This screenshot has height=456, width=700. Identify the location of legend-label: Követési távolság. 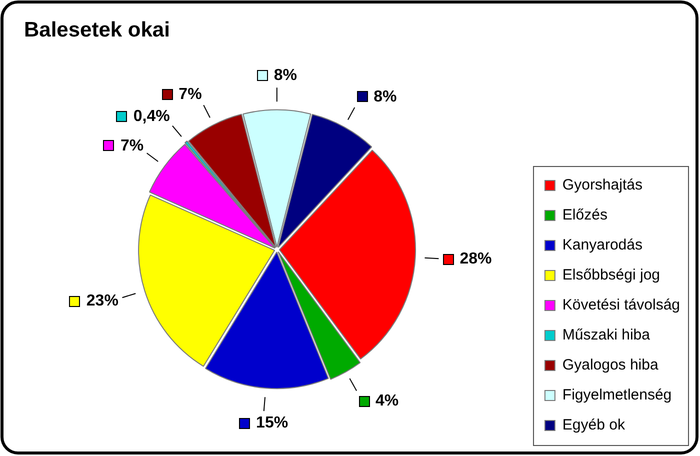
(621, 305).